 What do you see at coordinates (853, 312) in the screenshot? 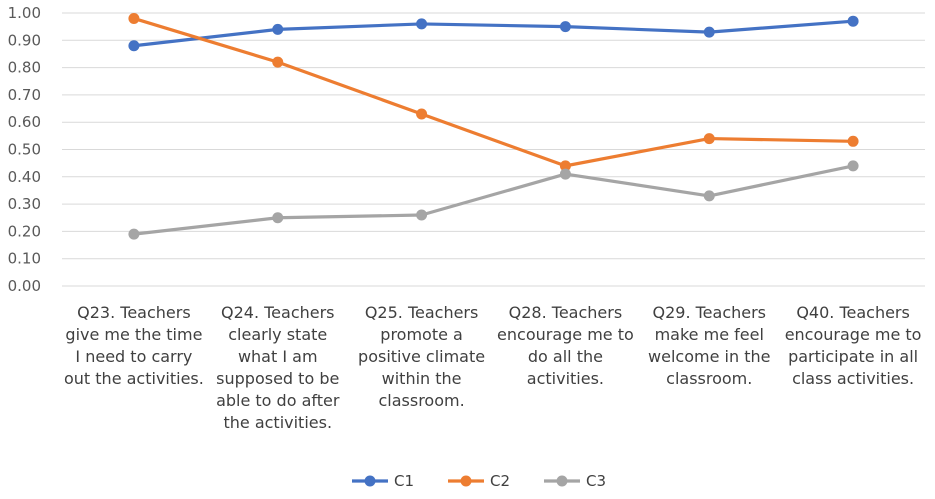
I see `x-tick-label-line: Q40. Teachers` at bounding box center [853, 312].